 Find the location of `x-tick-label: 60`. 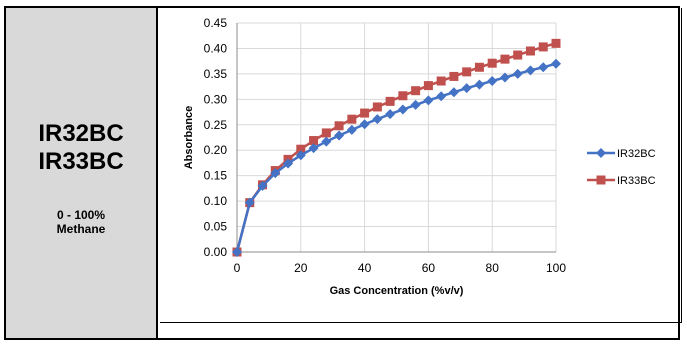

x-tick-label: 60 is located at coordinates (429, 268).